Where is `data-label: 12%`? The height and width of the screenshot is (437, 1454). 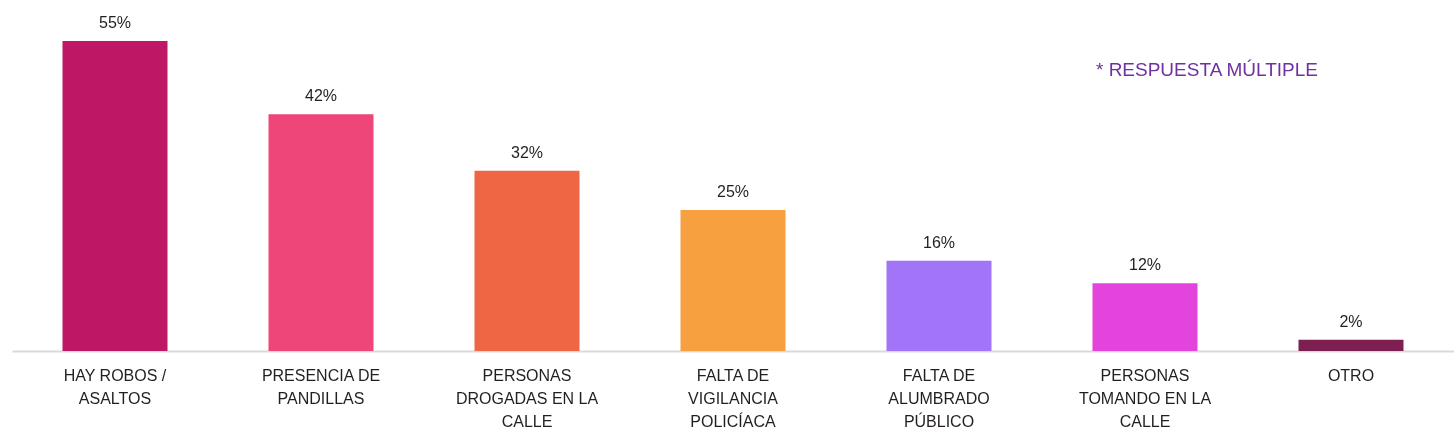 data-label: 12% is located at coordinates (1145, 265).